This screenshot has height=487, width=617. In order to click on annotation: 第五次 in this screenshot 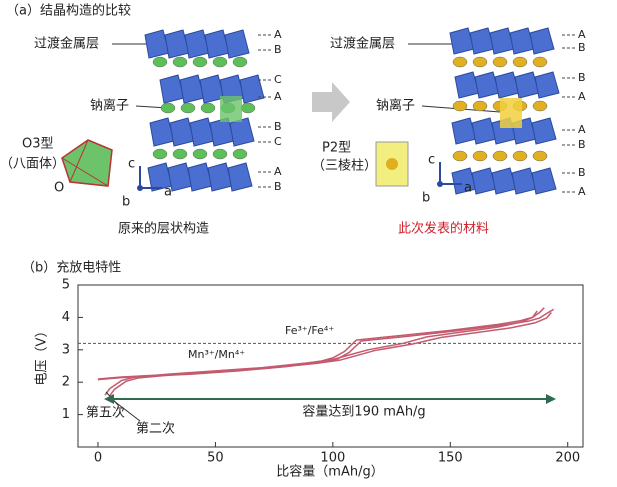, I will do `click(105, 413)`.